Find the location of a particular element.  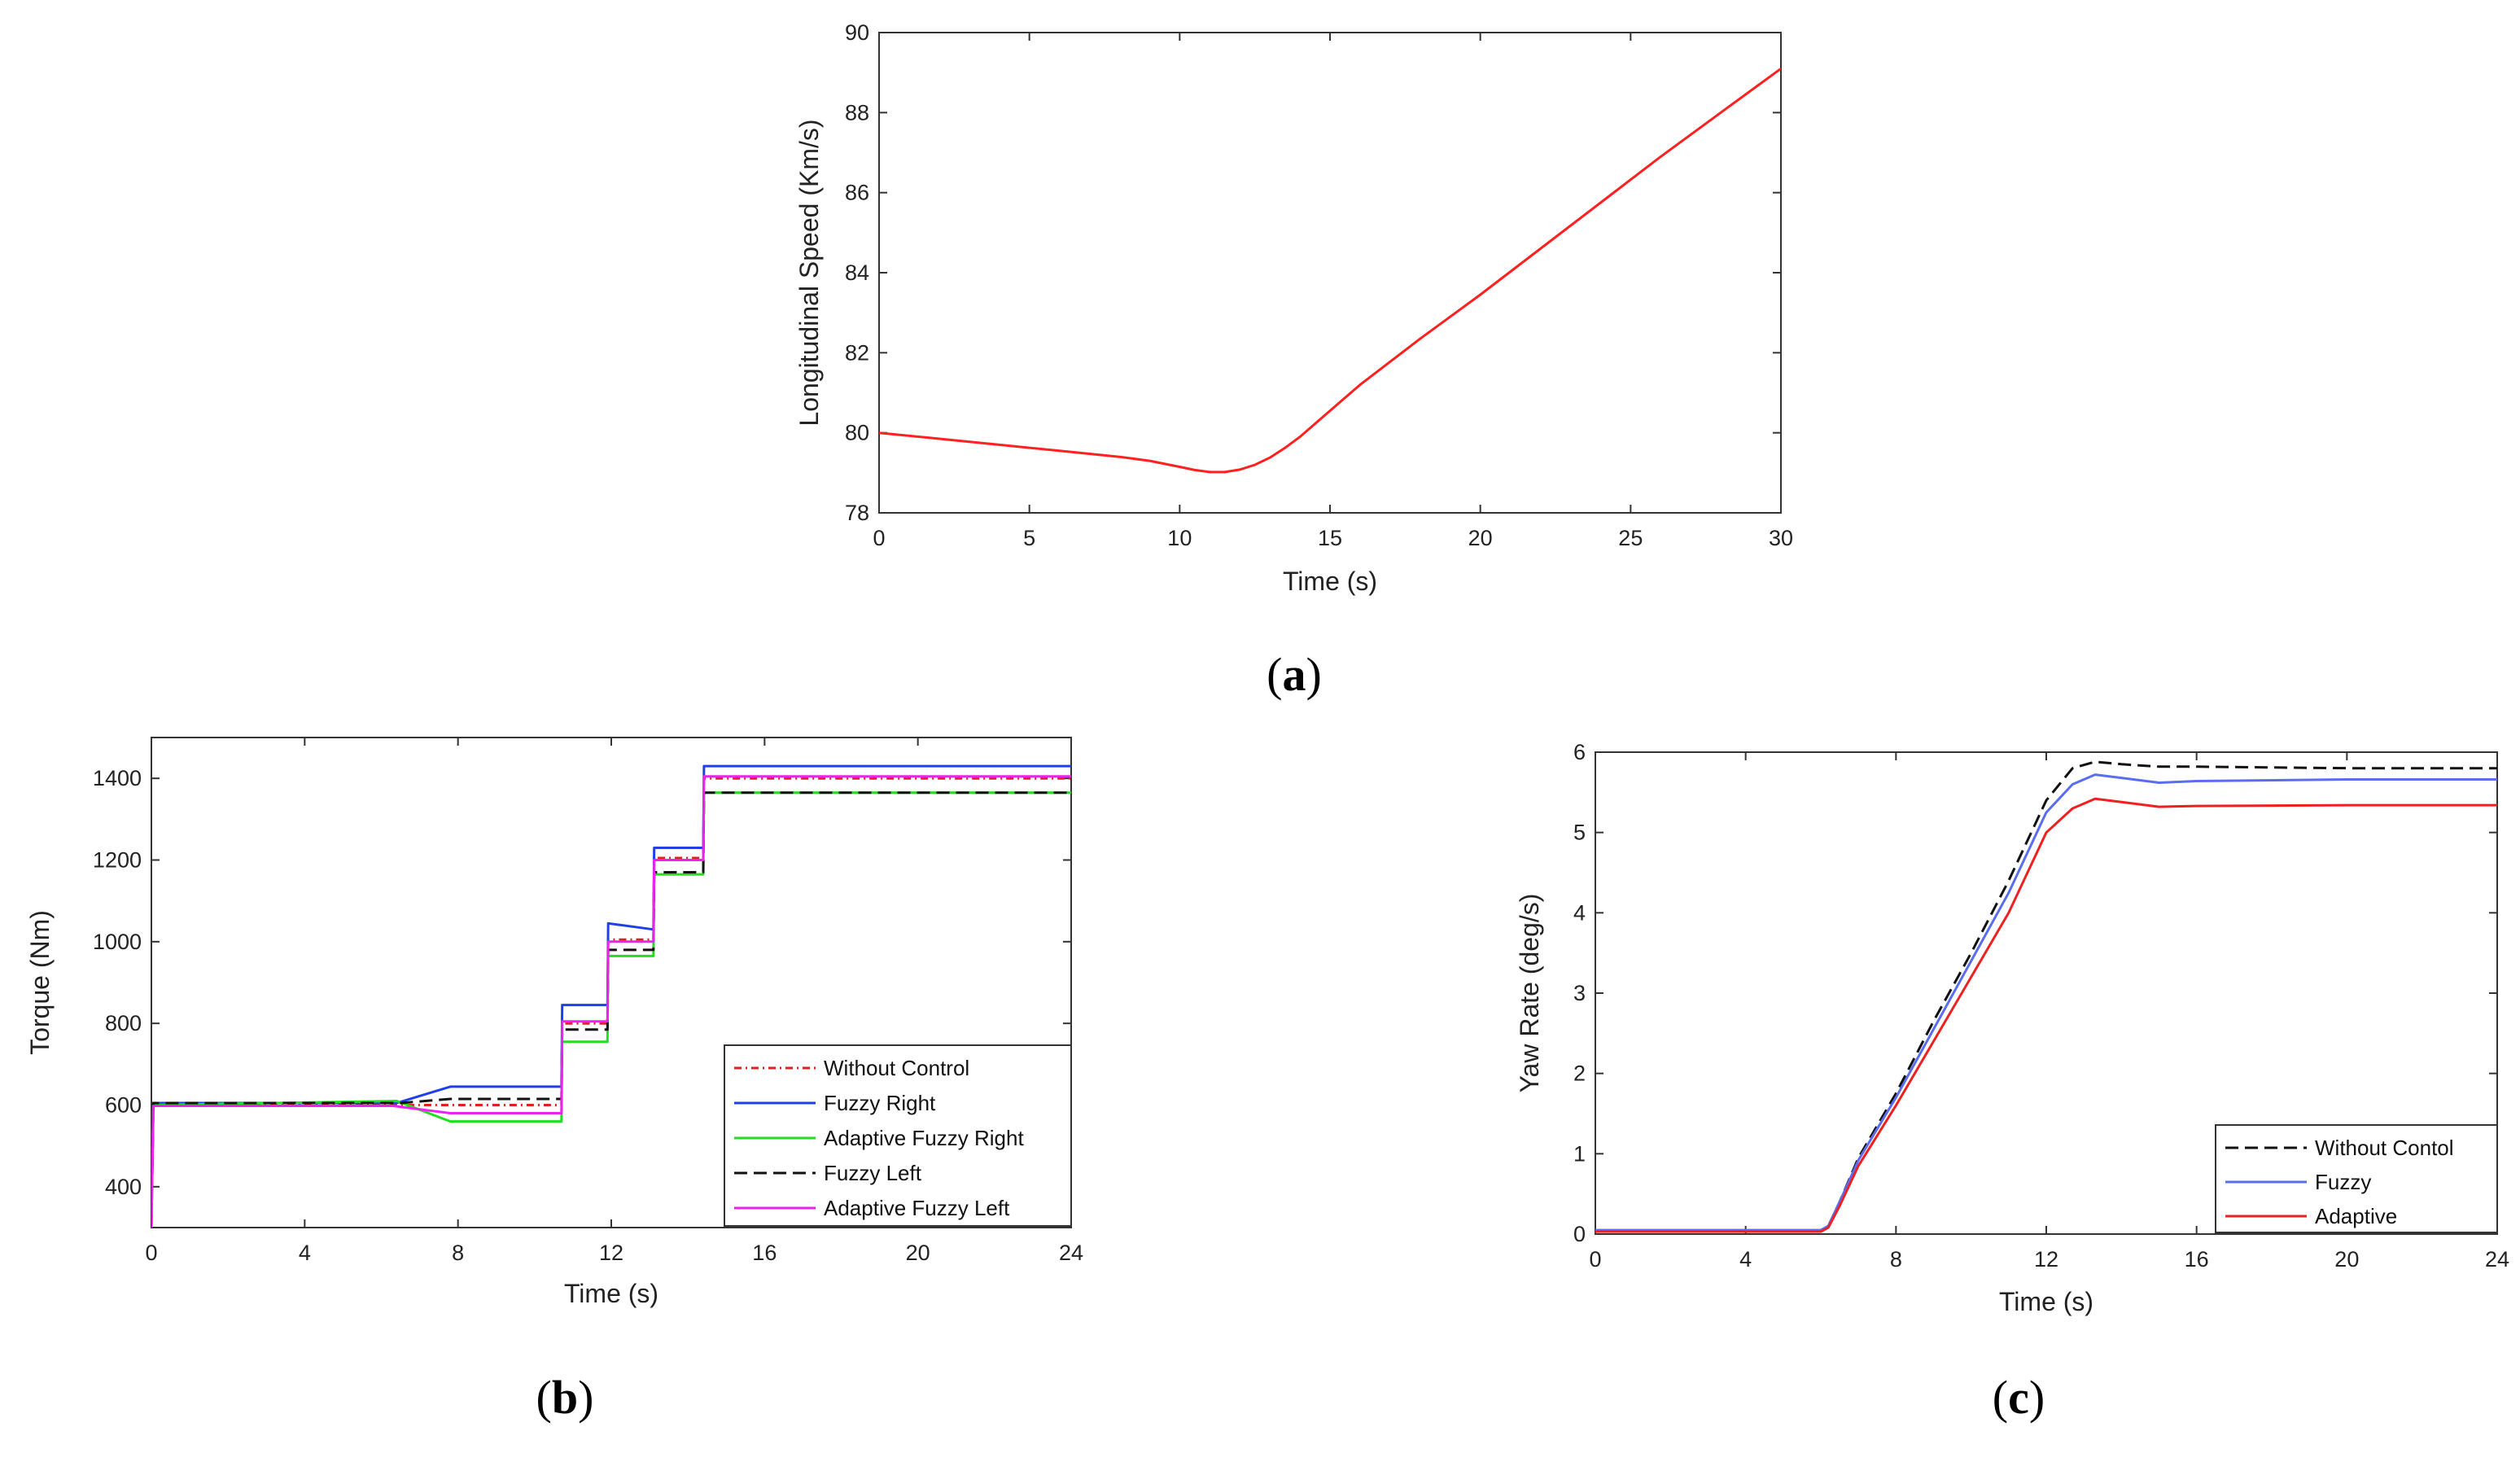

chart-a-xtick-label: 30 is located at coordinates (1781, 538).